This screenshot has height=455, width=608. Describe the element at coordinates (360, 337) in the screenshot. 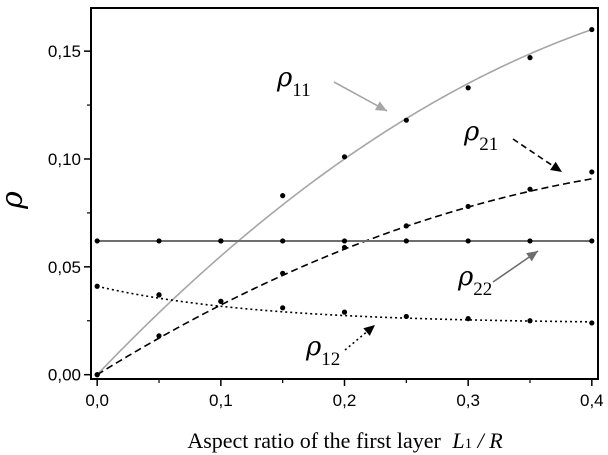

I see `arrow-rho12-shaft` at that location.